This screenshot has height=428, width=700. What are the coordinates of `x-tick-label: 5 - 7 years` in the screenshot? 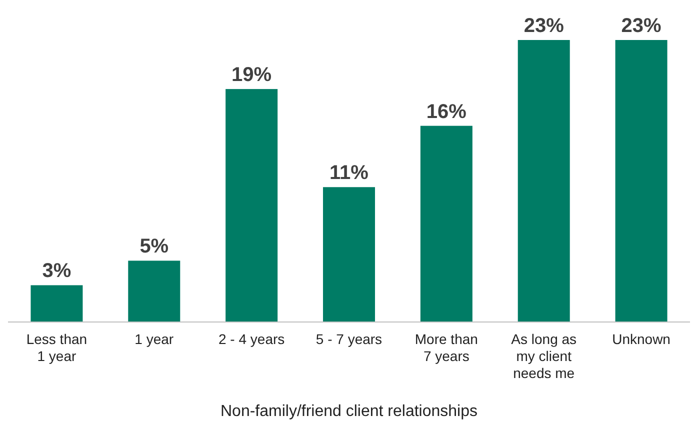 It's located at (349, 339).